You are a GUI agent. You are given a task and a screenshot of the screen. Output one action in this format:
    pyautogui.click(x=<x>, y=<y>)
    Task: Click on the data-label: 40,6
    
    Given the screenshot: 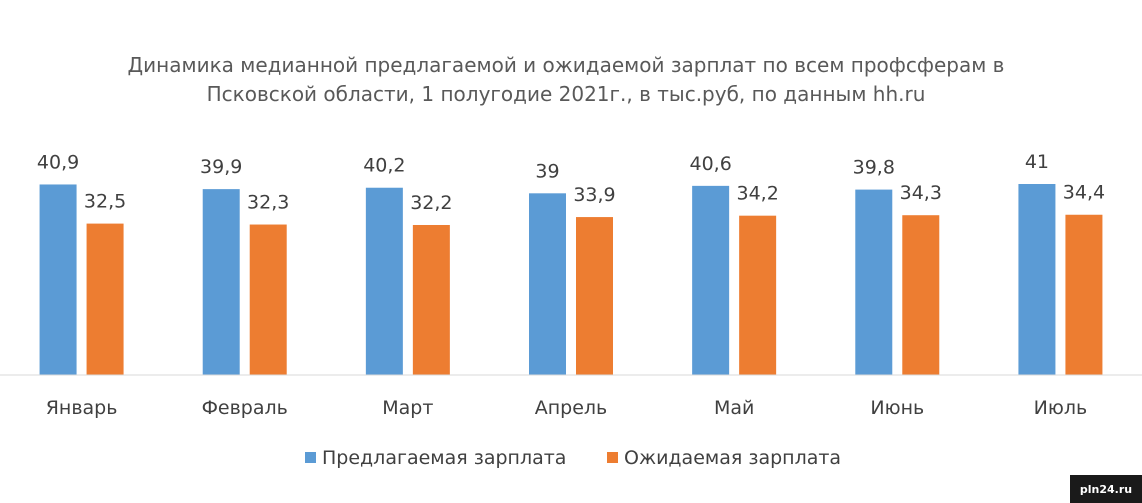 What is the action you would take?
    pyautogui.click(x=710, y=164)
    